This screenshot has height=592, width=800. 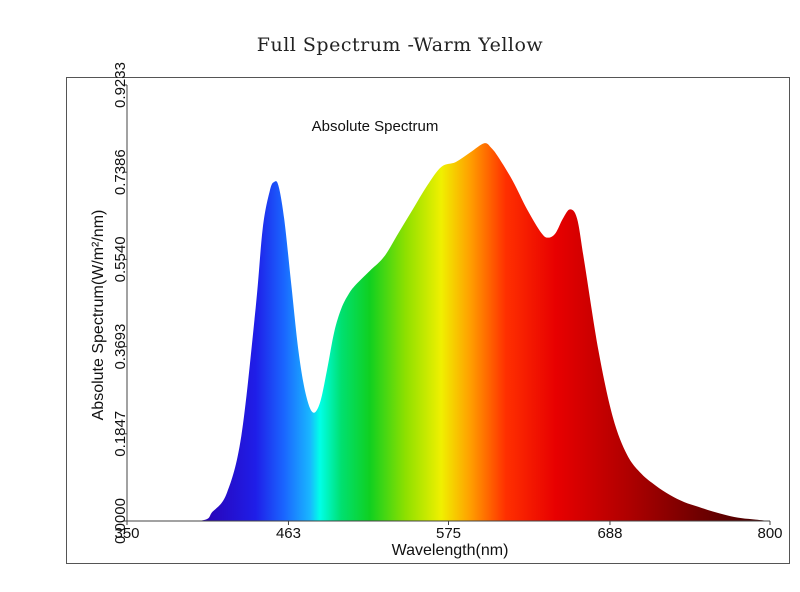 I want to click on x-tick-label: 800, so click(x=769, y=533).